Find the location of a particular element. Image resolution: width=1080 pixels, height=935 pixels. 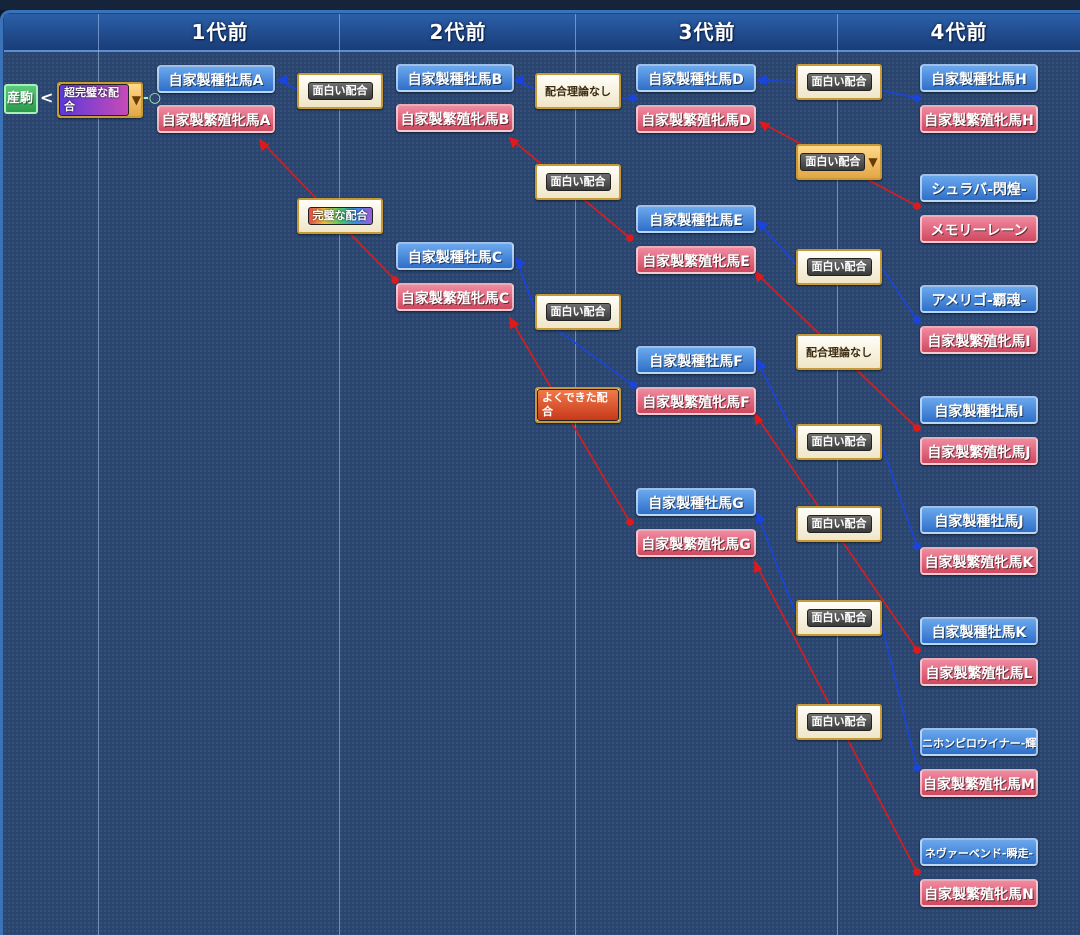

combo-badge: 完璧な配合 is located at coordinates (340, 216).